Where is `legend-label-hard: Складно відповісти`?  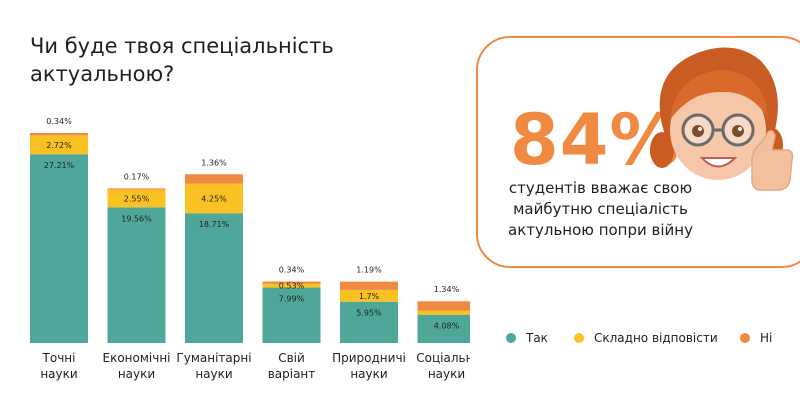 legend-label-hard: Складно відповісти is located at coordinates (656, 338).